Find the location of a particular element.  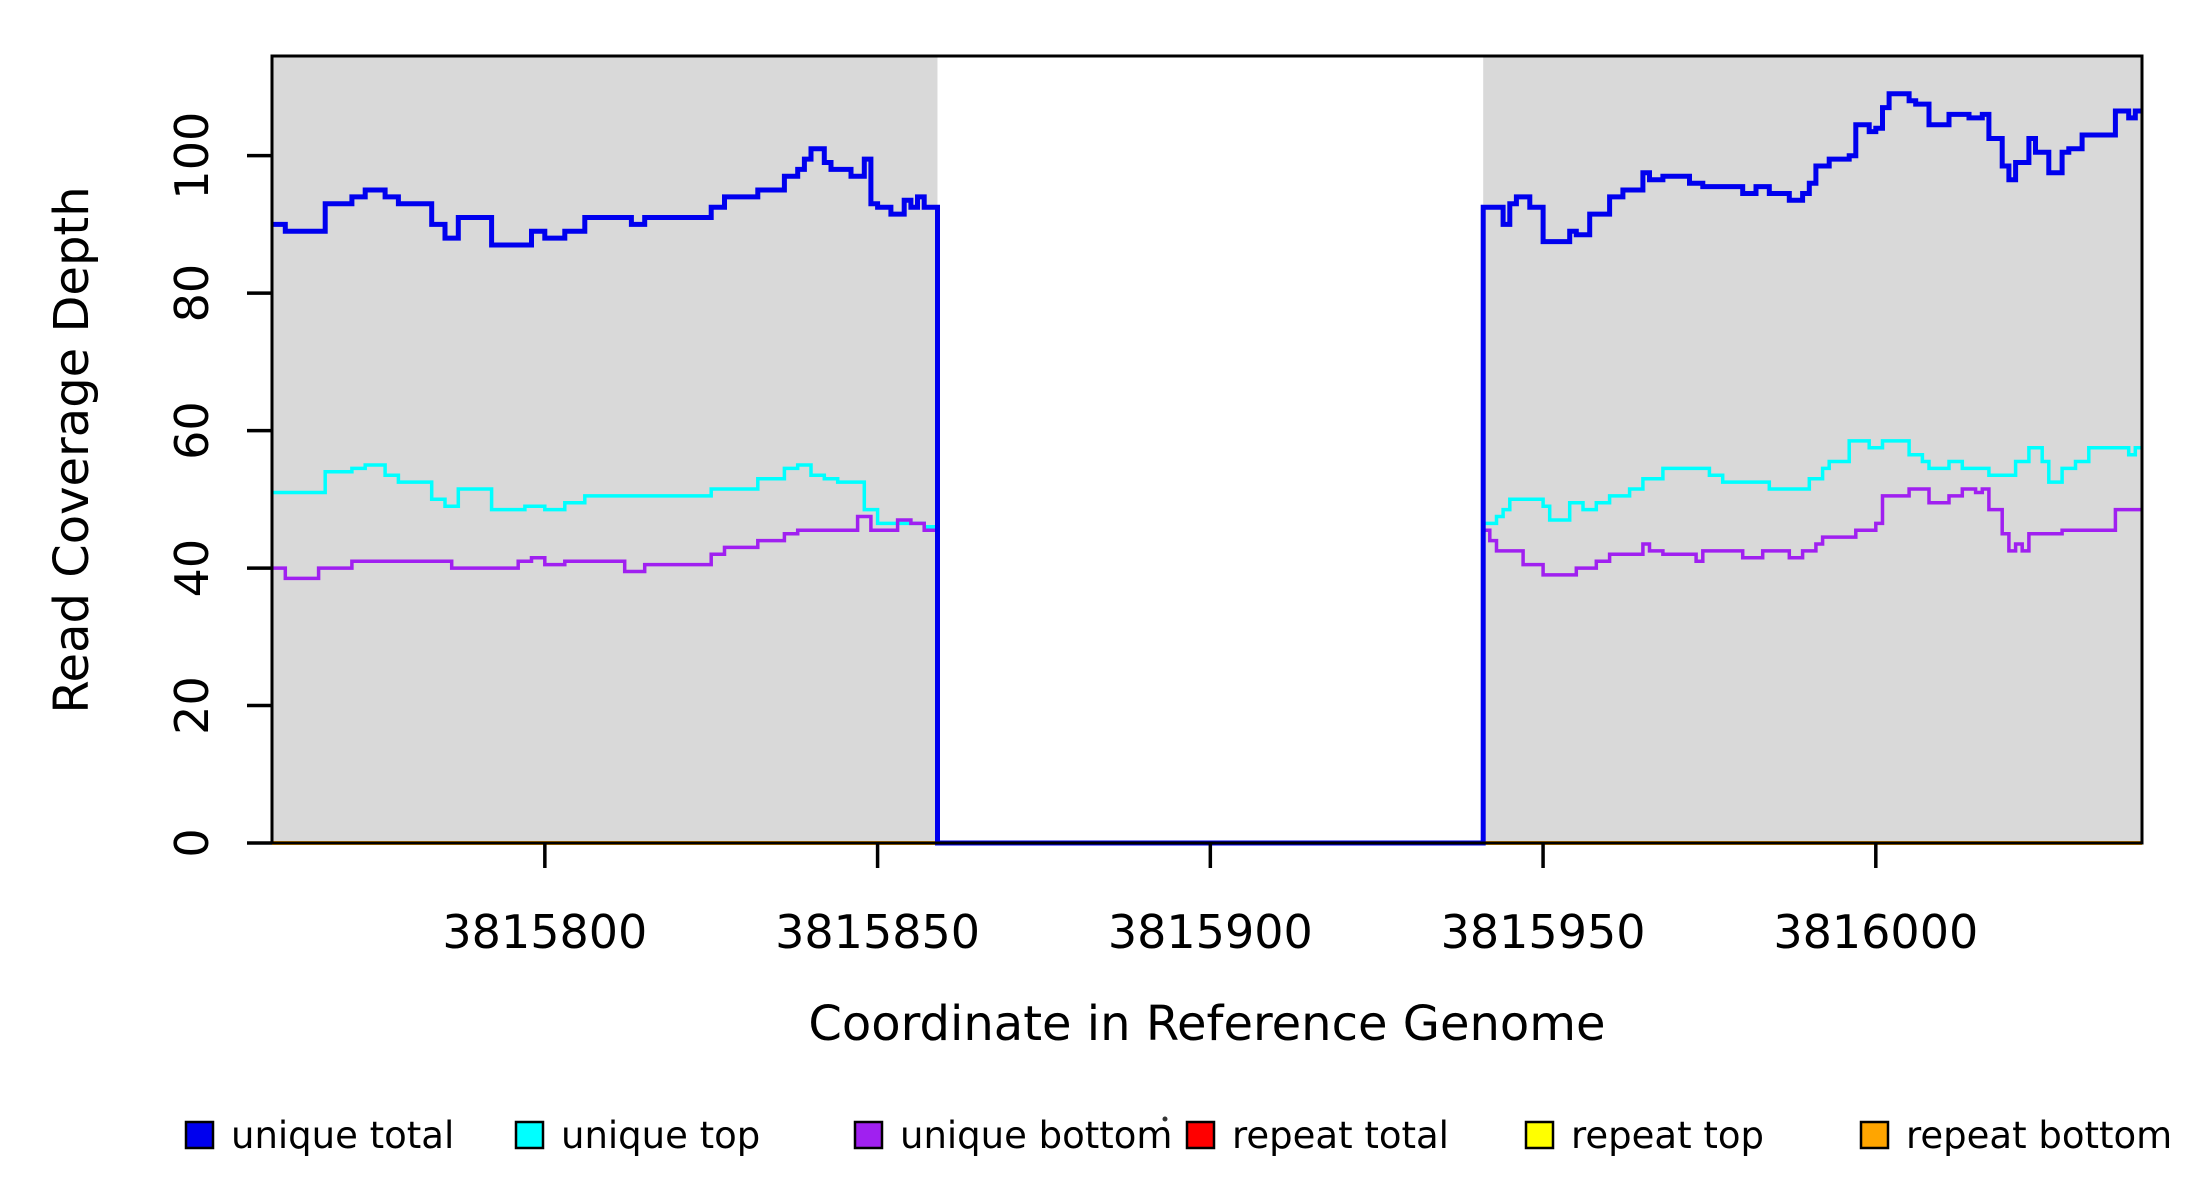

legend-label-repeat-total: repeat total is located at coordinates (1340, 1135).